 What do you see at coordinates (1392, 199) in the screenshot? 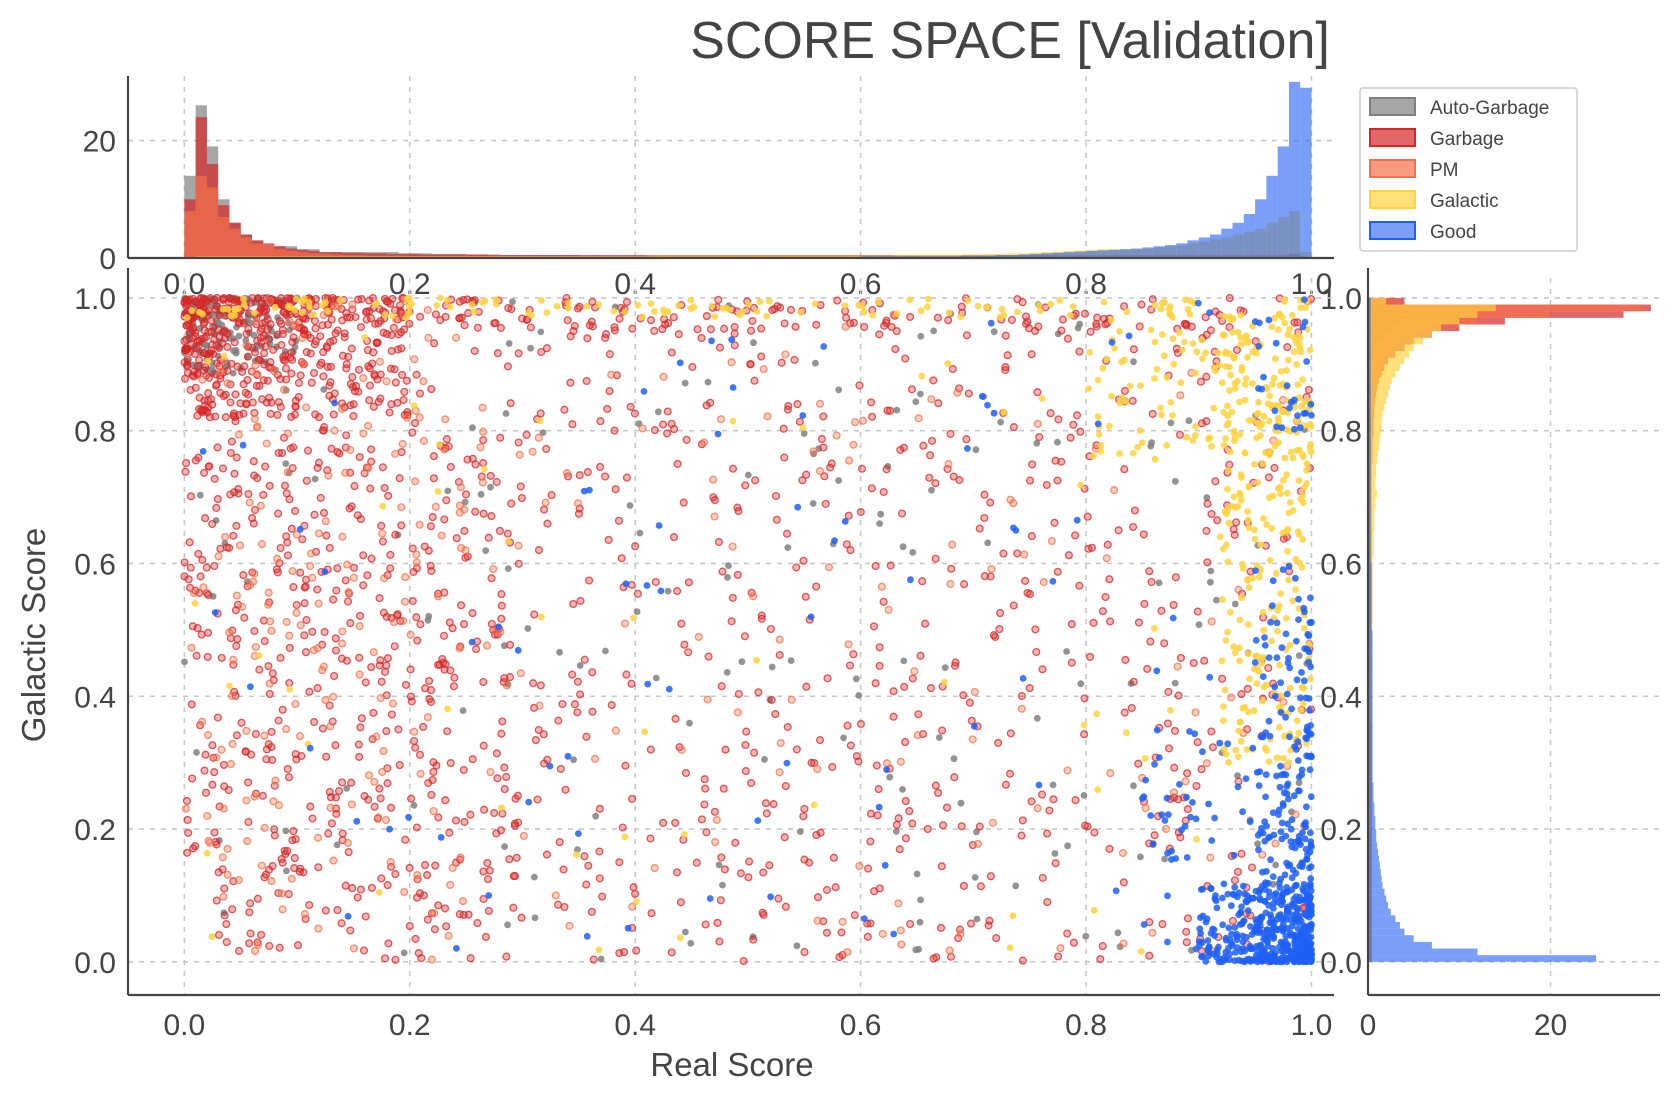
I see `legend-swatch-galactic` at bounding box center [1392, 199].